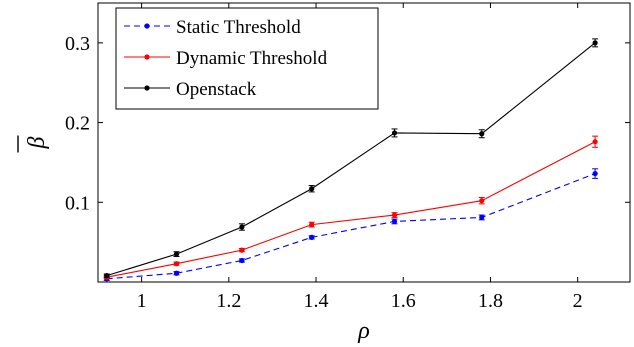 The width and height of the screenshot is (634, 347). Describe the element at coordinates (142, 301) in the screenshot. I see `x-tick-label: 1` at that location.